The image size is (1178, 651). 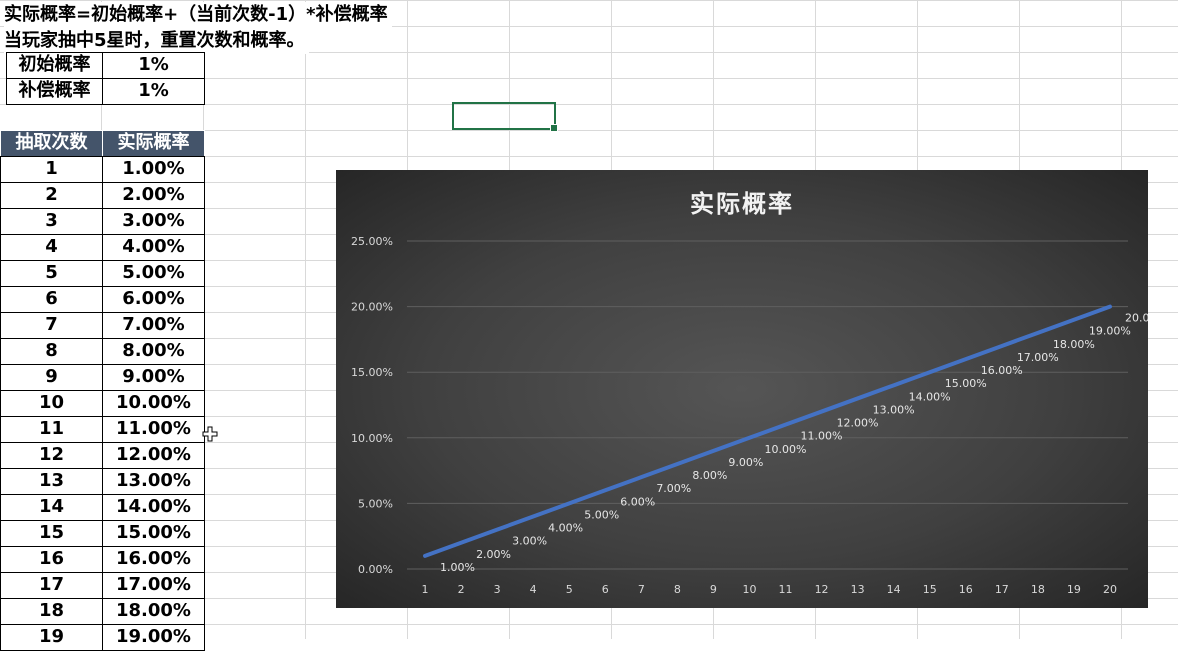 What do you see at coordinates (156, 41) in the screenshot?
I see `reset-note: 当玩家抽中5星时，重置次数和概率。` at bounding box center [156, 41].